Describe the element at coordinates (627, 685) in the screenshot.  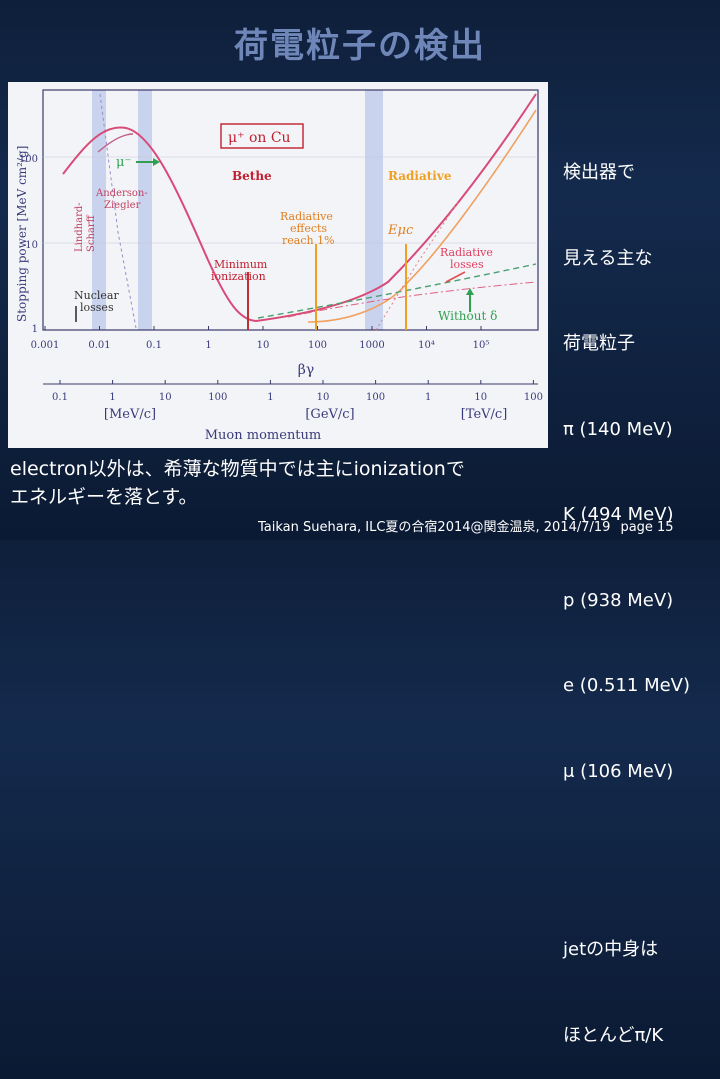
I see `particle-list-line: e (0.511 MeV)` at that location.